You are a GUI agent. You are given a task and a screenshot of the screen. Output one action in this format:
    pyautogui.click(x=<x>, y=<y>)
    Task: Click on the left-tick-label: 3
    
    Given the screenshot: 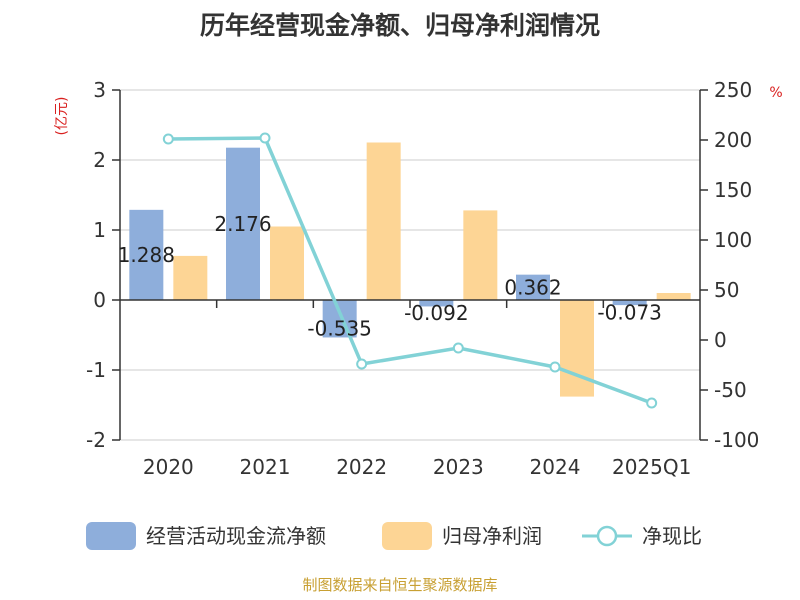 What is the action you would take?
    pyautogui.click(x=99, y=90)
    